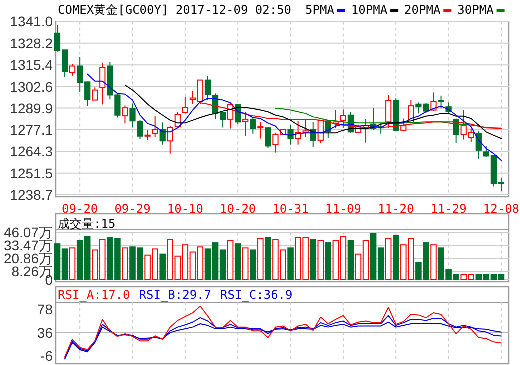  What do you see at coordinates (256, 295) in the screenshot?
I see `text: RSI_C:36.9` at bounding box center [256, 295].